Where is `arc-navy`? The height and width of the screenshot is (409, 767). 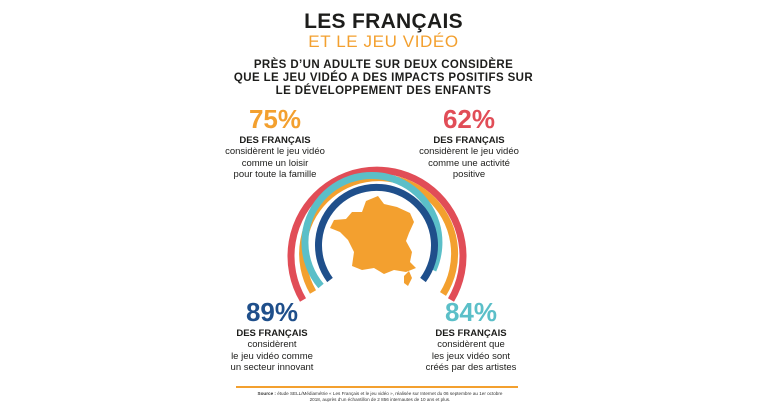
arc-navy is located at coordinates (376, 233).